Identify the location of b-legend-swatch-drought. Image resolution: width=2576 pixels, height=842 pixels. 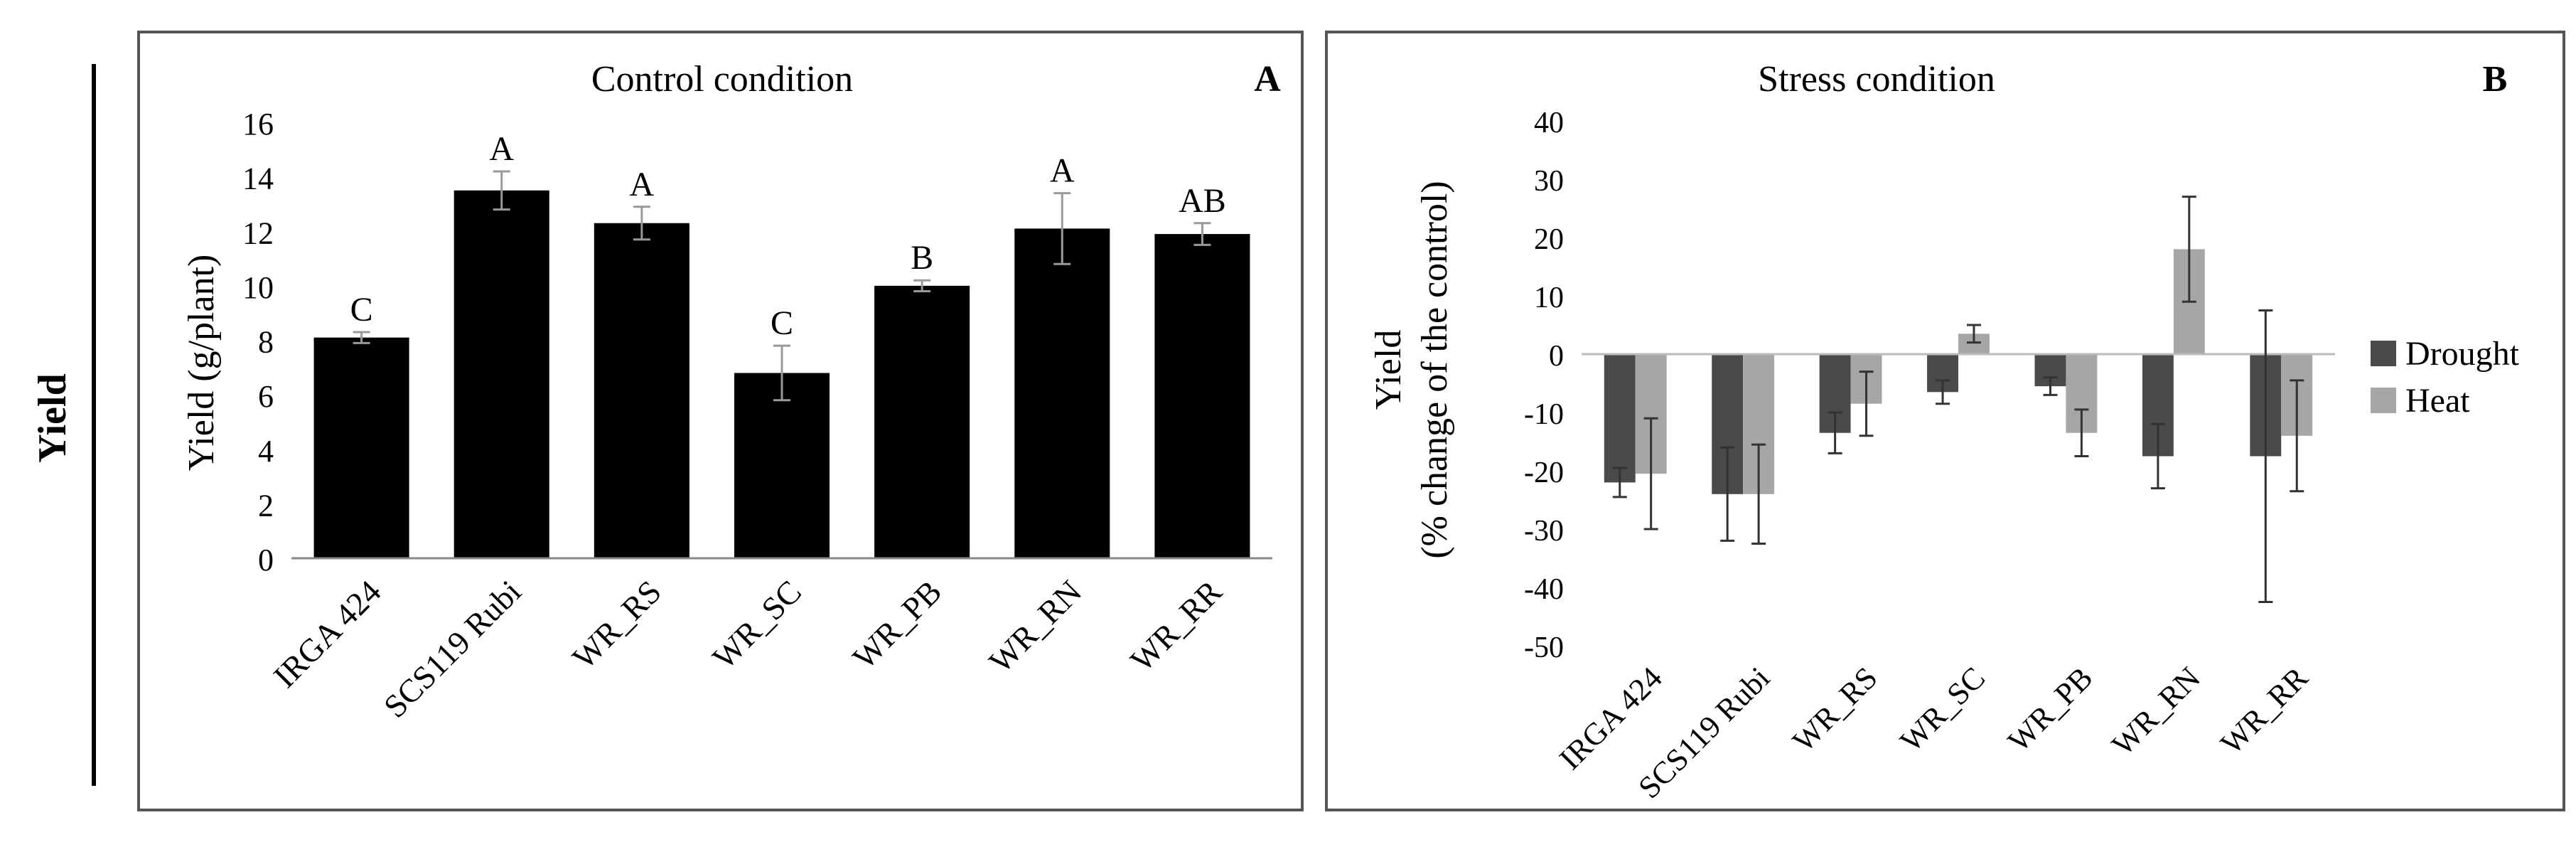
(2383, 353).